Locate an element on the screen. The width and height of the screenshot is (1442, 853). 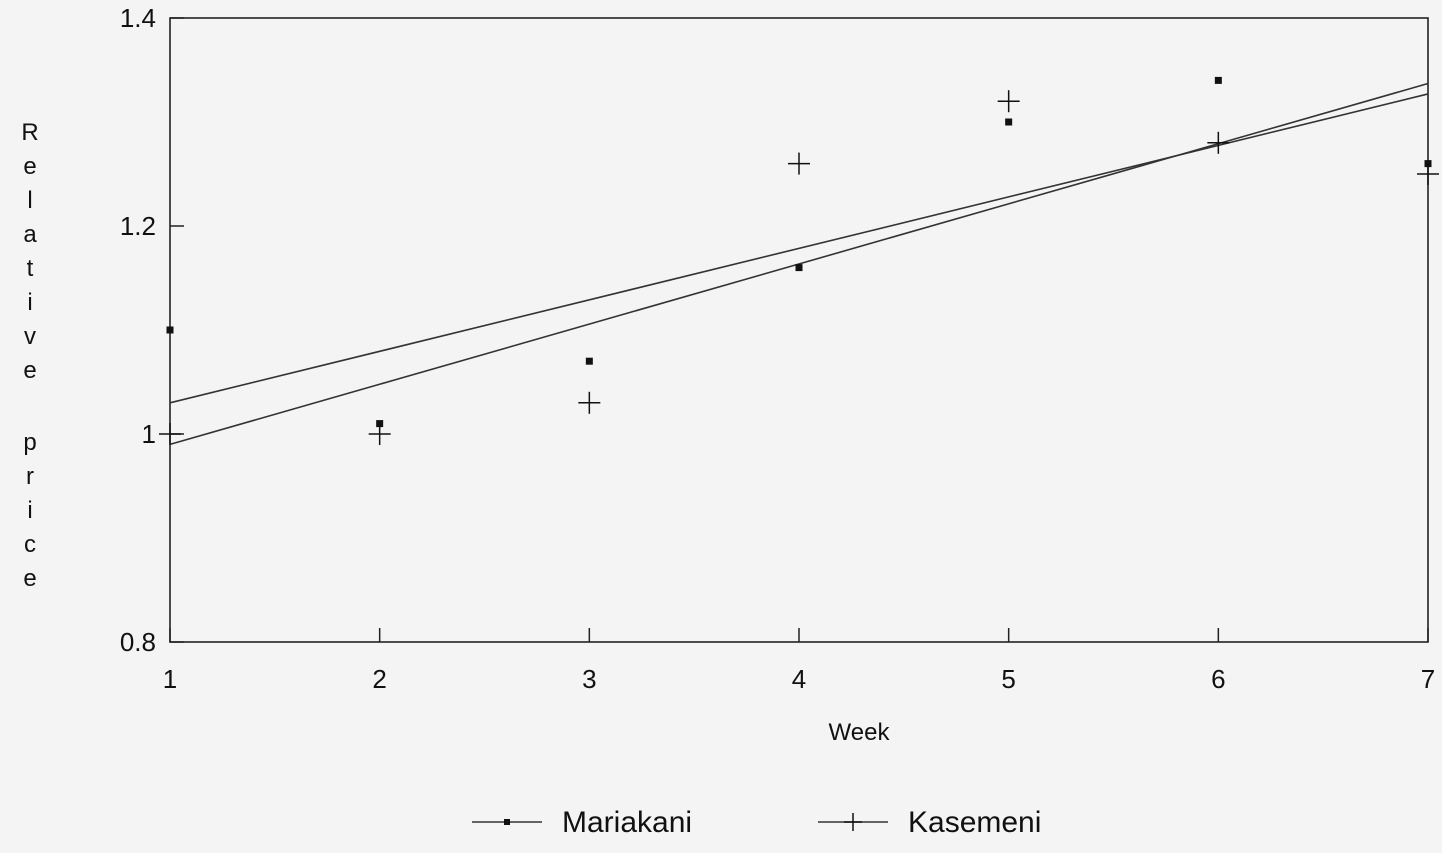
y-axis-title-letter: r is located at coordinates (30, 476).